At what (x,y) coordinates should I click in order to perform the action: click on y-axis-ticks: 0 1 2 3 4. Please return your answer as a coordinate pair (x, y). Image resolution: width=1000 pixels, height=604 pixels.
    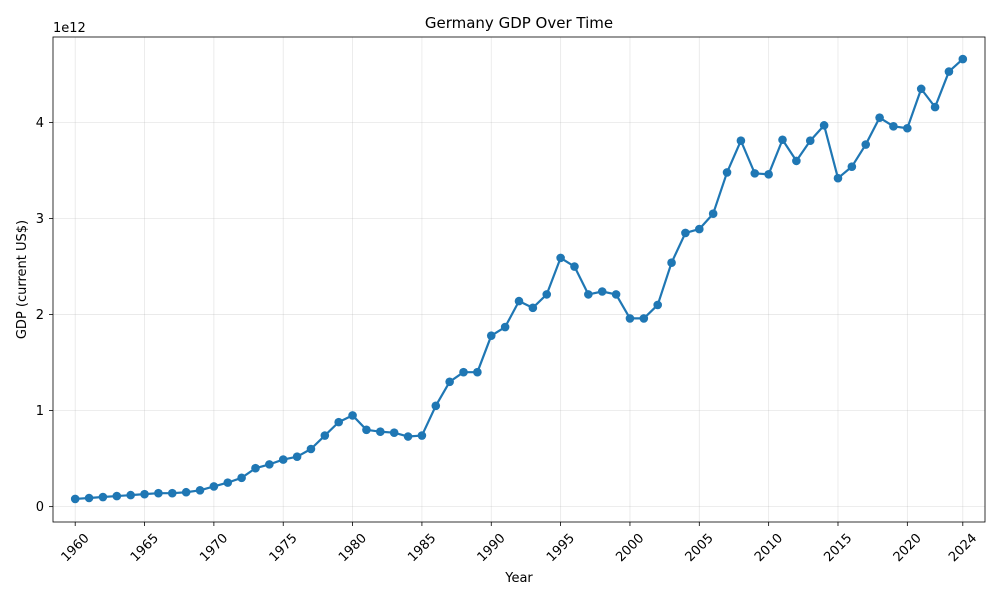
    Looking at the image, I should click on (44, 315).